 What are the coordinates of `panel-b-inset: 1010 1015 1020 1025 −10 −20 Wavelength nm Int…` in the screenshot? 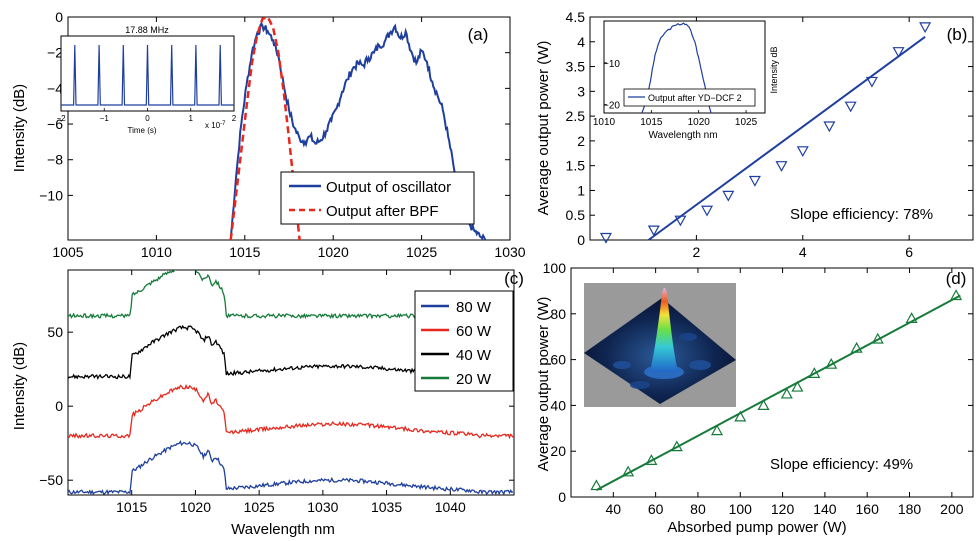 It's located at (686, 80).